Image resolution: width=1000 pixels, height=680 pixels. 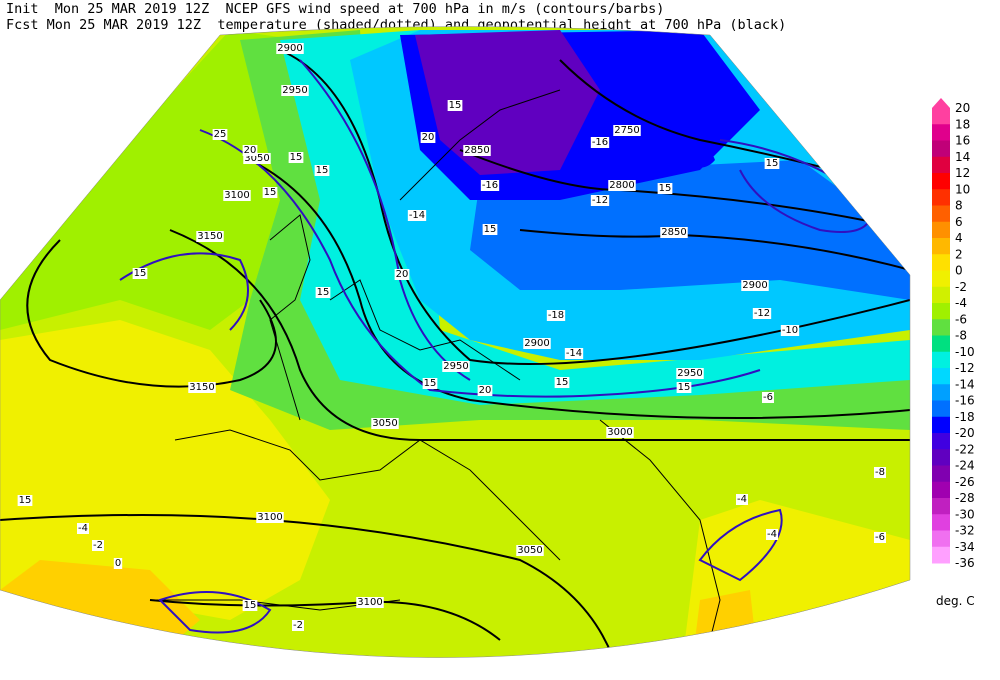 What do you see at coordinates (965, 514) in the screenshot?
I see `colorbar-label: -30` at bounding box center [965, 514].